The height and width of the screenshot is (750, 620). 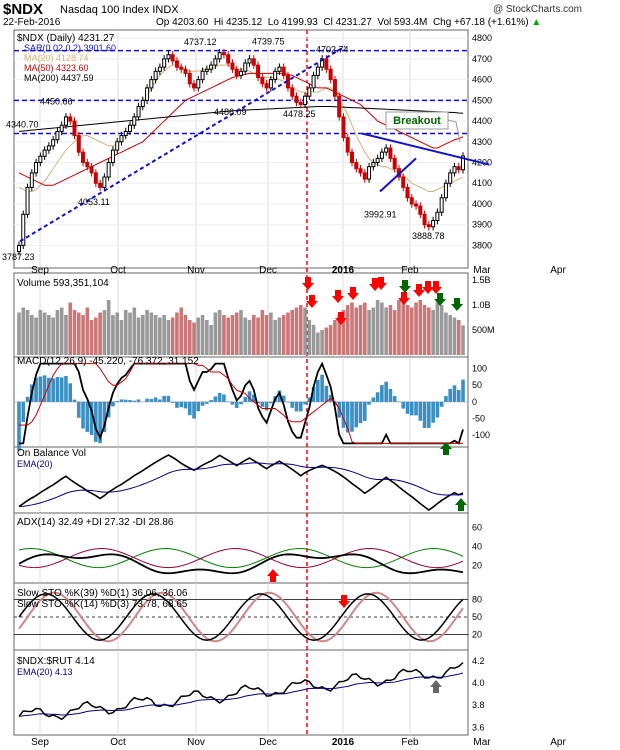 What do you see at coordinates (40, 742) in the screenshot?
I see `month-tick-label: Sep` at bounding box center [40, 742].